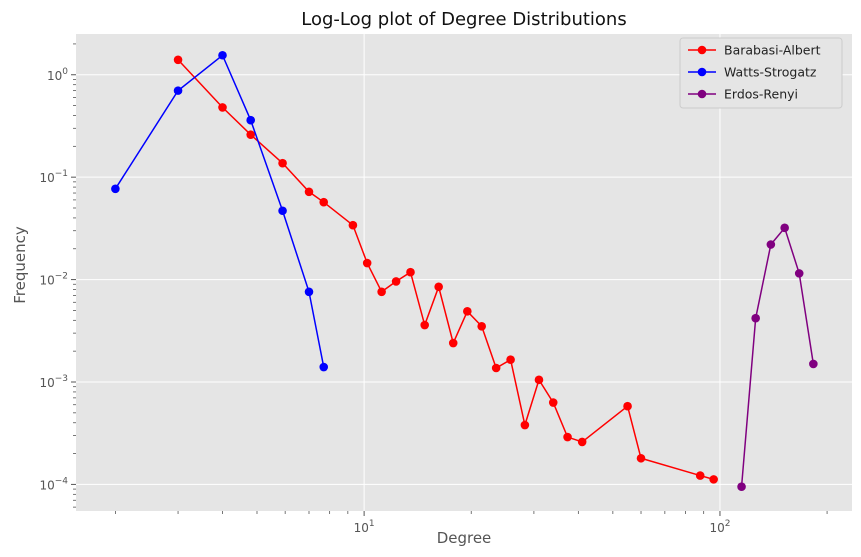 Image resolution: width=861 pixels, height=557 pixels. What do you see at coordinates (364, 527) in the screenshot?
I see `x-tick-label: 10¹` at bounding box center [364, 527].